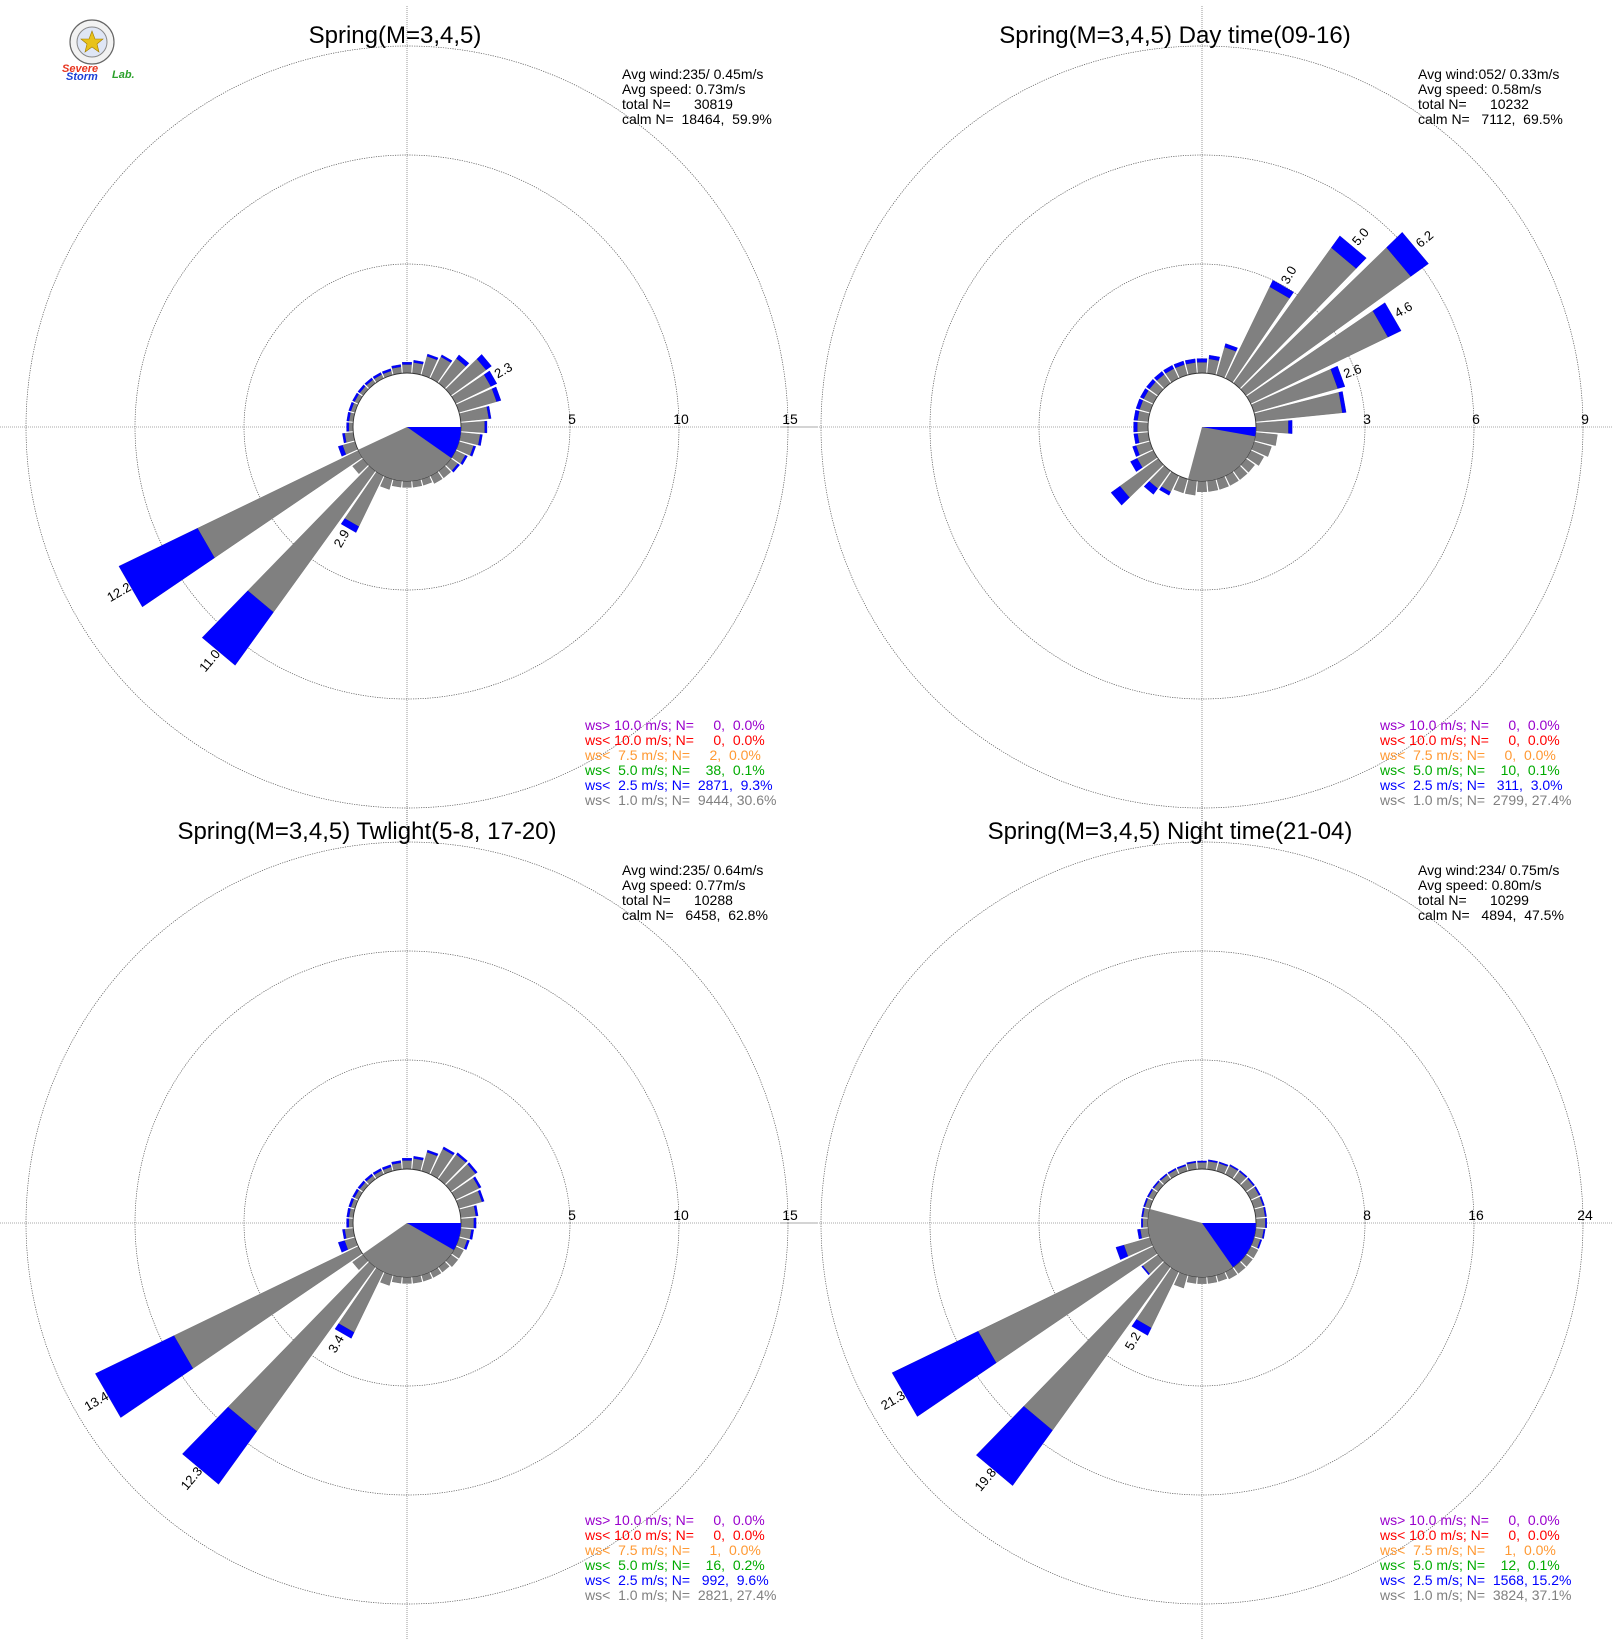 The width and height of the screenshot is (1620, 1640). Describe the element at coordinates (572, 1215) in the screenshot. I see `radial-tick-label: 5` at that location.